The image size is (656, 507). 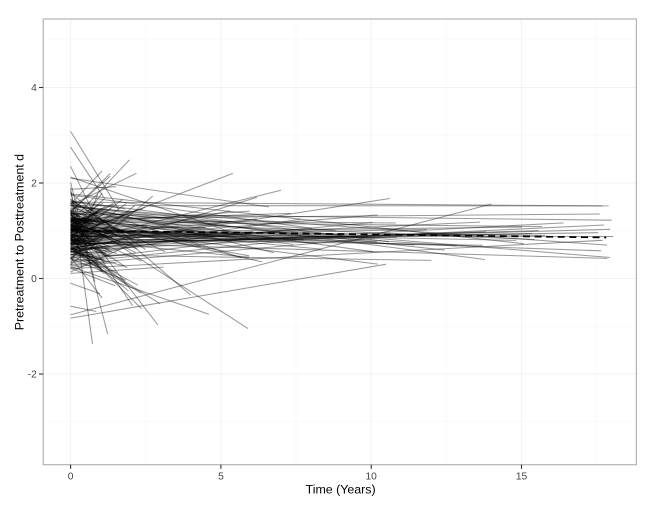 I want to click on svg-text: 15, so click(x=522, y=477).